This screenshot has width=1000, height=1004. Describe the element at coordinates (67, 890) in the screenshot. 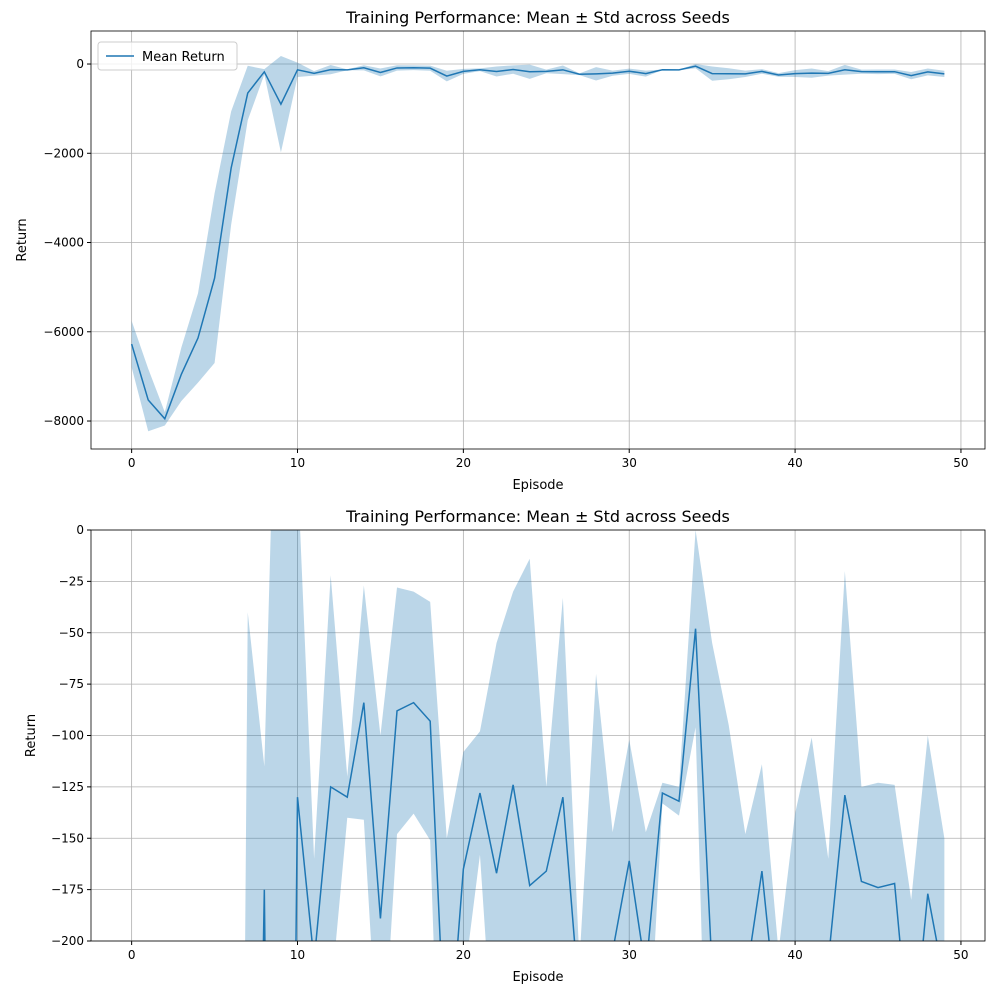

I see `y-tick-label: −175` at that location.